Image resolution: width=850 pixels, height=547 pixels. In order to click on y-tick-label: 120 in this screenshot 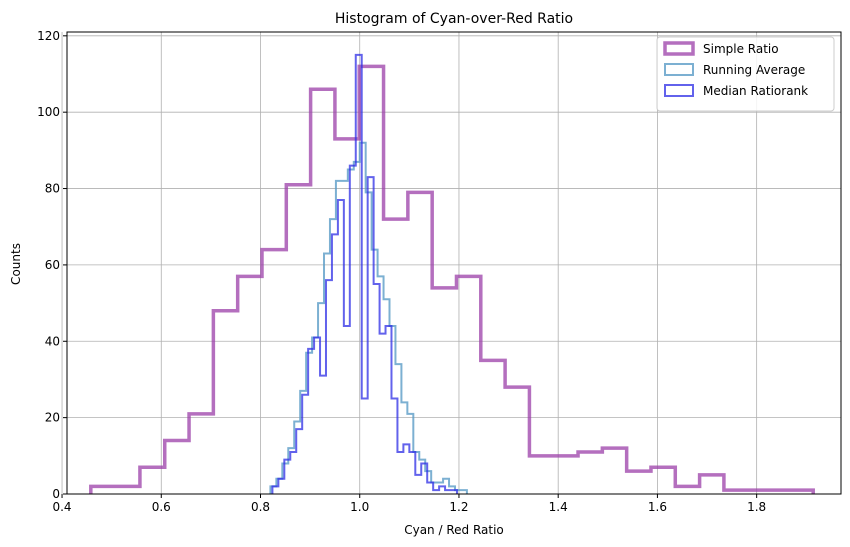, I will do `click(48, 36)`.